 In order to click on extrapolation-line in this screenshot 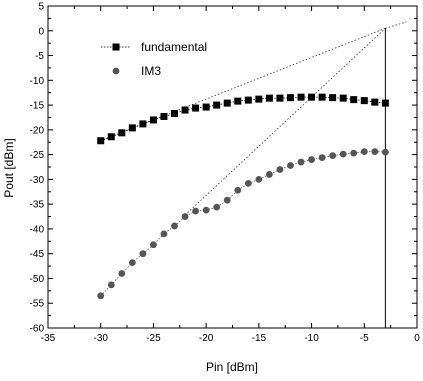, I will do `click(396, 25)`.